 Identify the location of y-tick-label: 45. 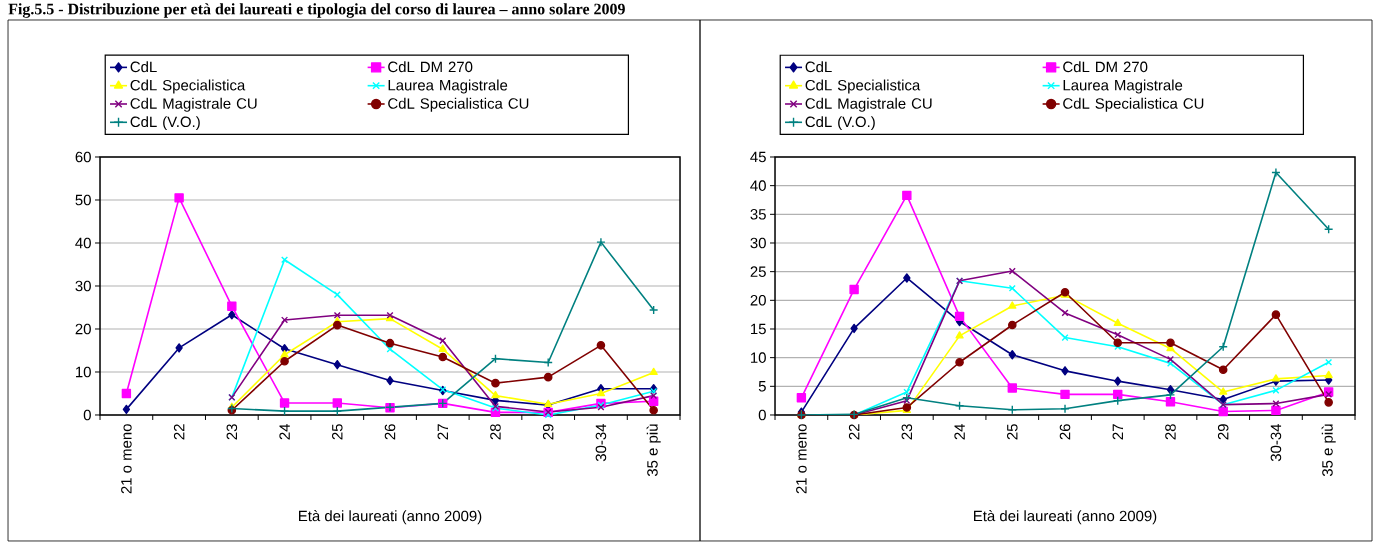
(758, 157).